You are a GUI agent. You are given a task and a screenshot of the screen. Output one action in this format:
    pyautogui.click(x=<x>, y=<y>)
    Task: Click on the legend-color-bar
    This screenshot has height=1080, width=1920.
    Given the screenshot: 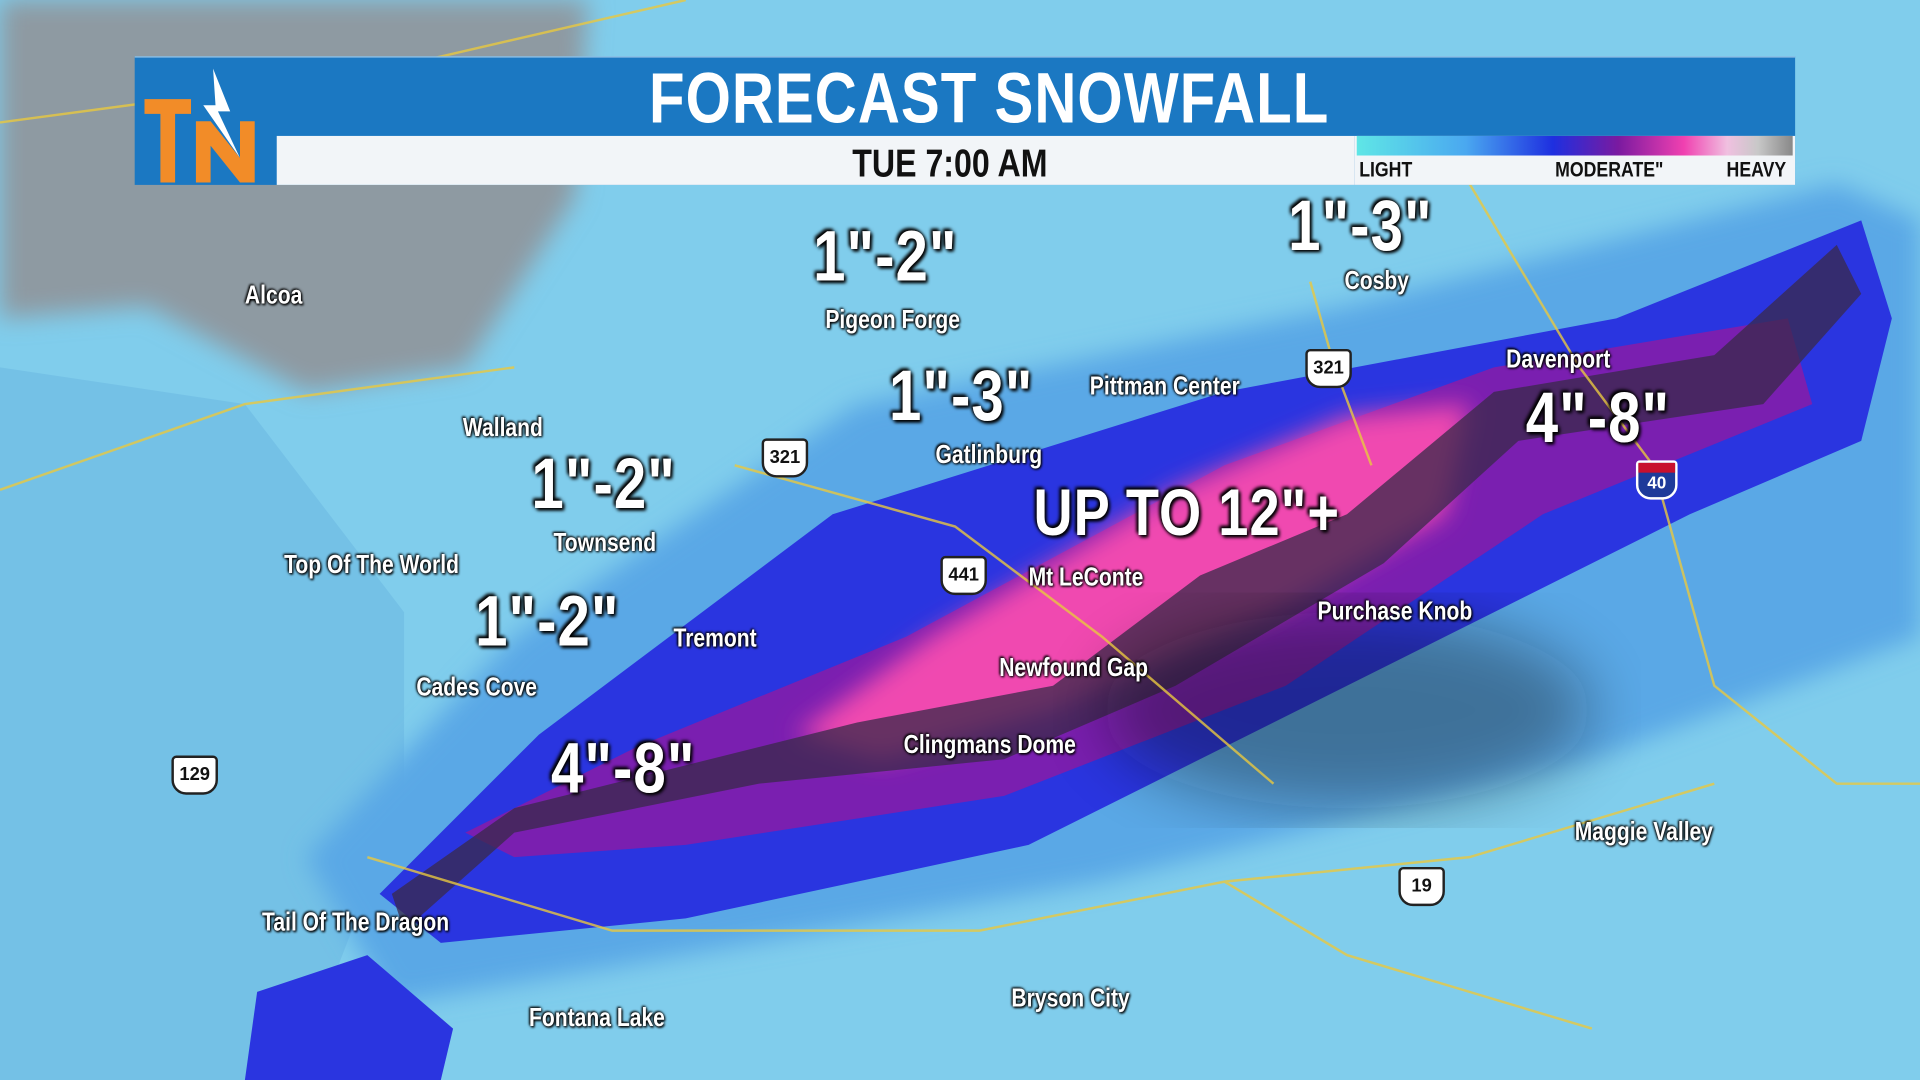 What is the action you would take?
    pyautogui.click(x=1574, y=145)
    